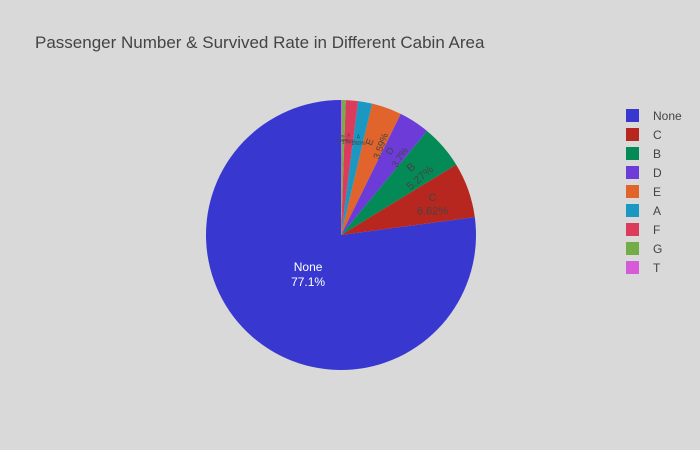 The width and height of the screenshot is (700, 450). I want to click on pie-slice-g, so click(343, 167).